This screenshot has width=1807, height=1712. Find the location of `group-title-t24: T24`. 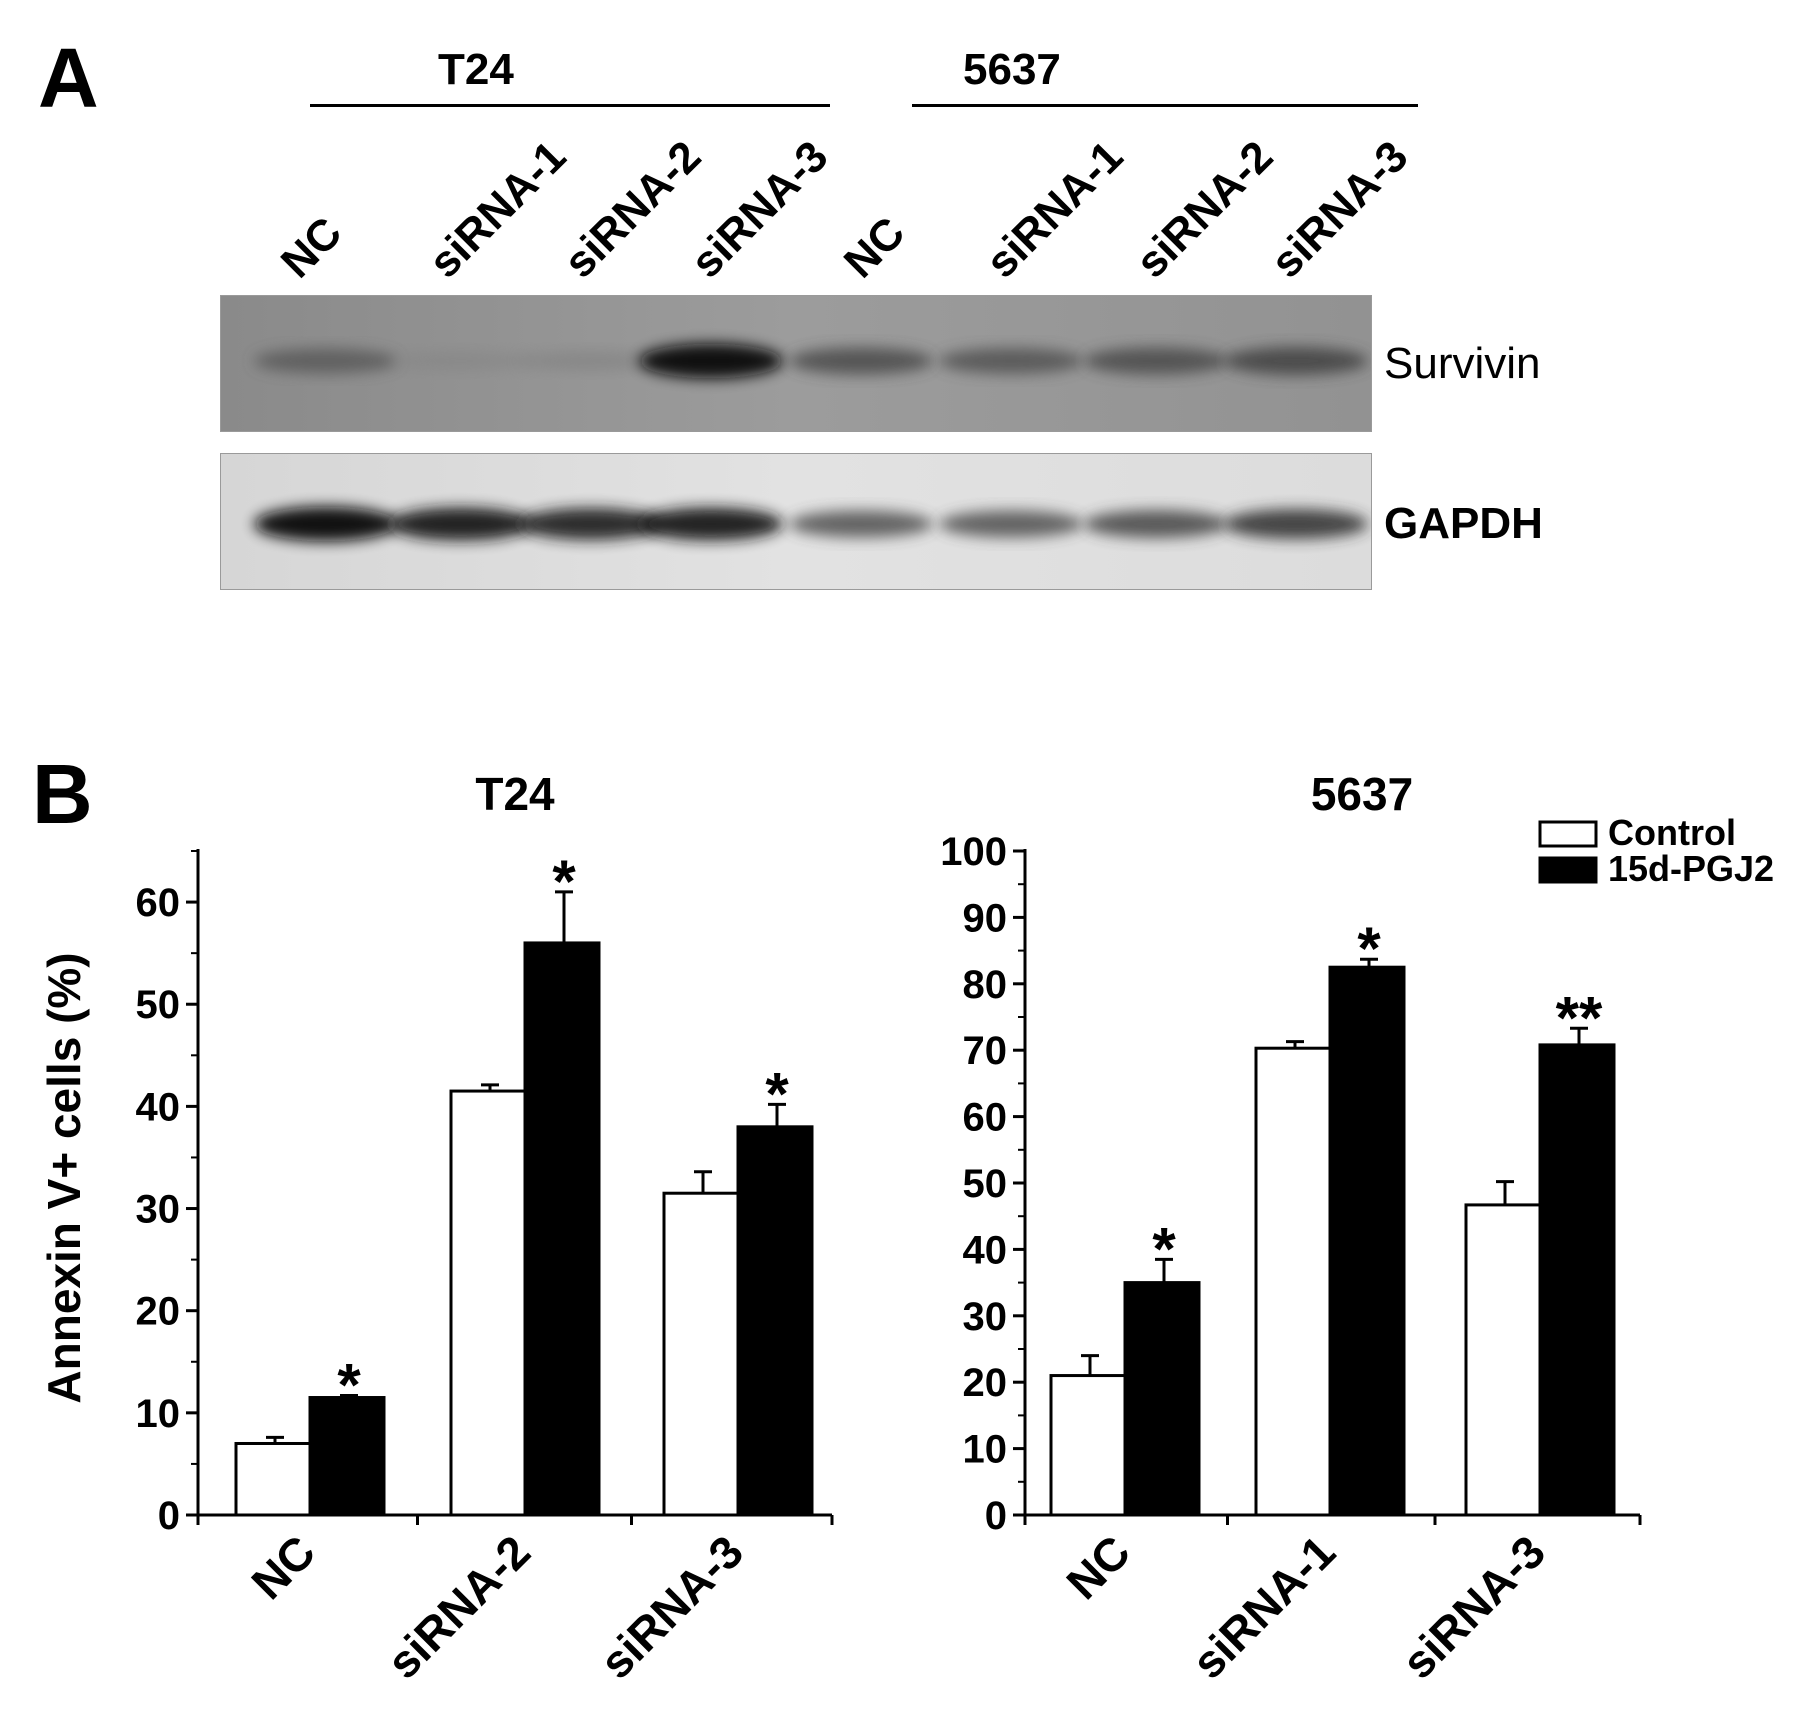

group-title-t24: T24 is located at coordinates (476, 69).